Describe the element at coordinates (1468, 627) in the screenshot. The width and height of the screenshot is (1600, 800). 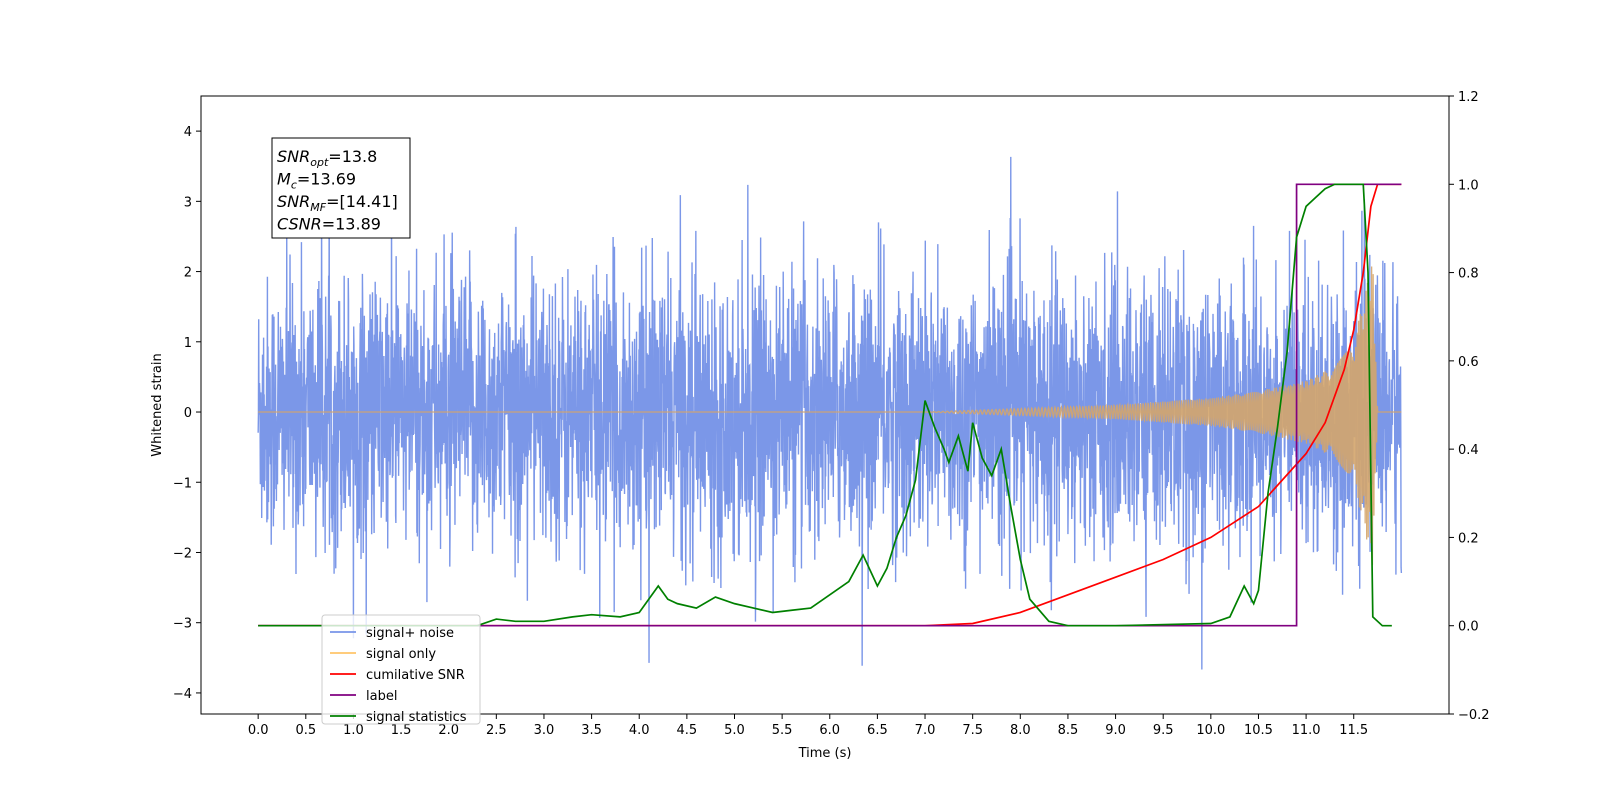
I see `right-tick-label: 0.0` at that location.